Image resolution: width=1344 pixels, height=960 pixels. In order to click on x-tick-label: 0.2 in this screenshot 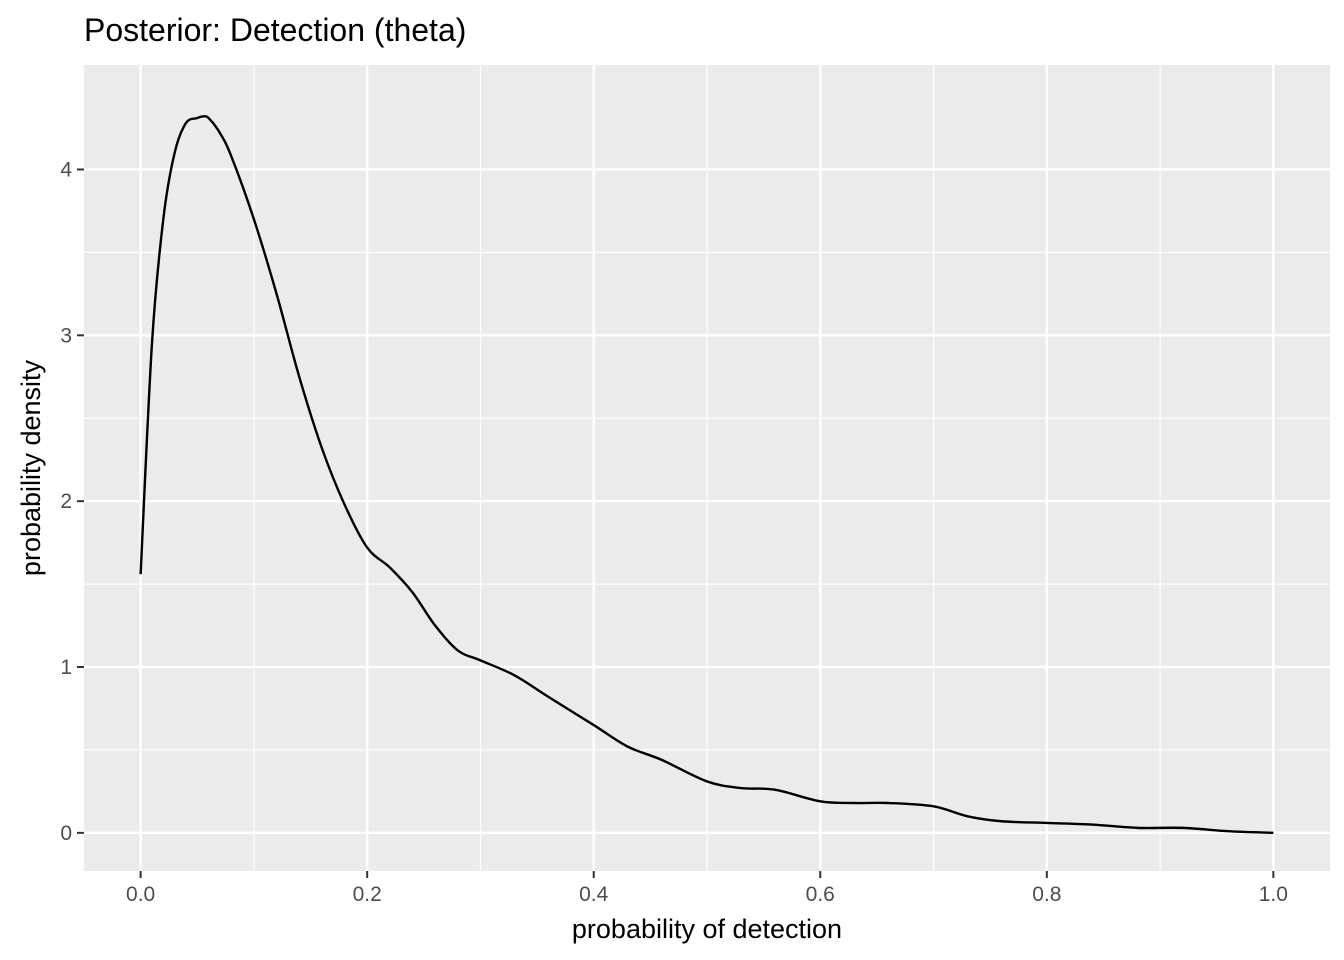, I will do `click(367, 894)`.